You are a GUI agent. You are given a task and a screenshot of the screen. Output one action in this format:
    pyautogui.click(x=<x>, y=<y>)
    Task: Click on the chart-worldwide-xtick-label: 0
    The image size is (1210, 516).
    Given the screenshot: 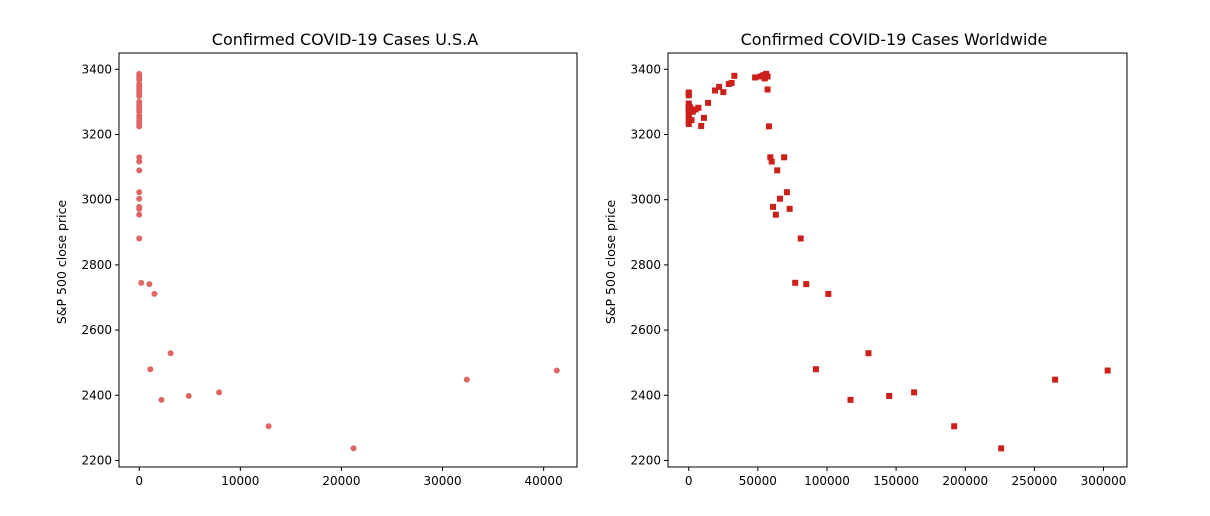 What is the action you would take?
    pyautogui.click(x=689, y=481)
    